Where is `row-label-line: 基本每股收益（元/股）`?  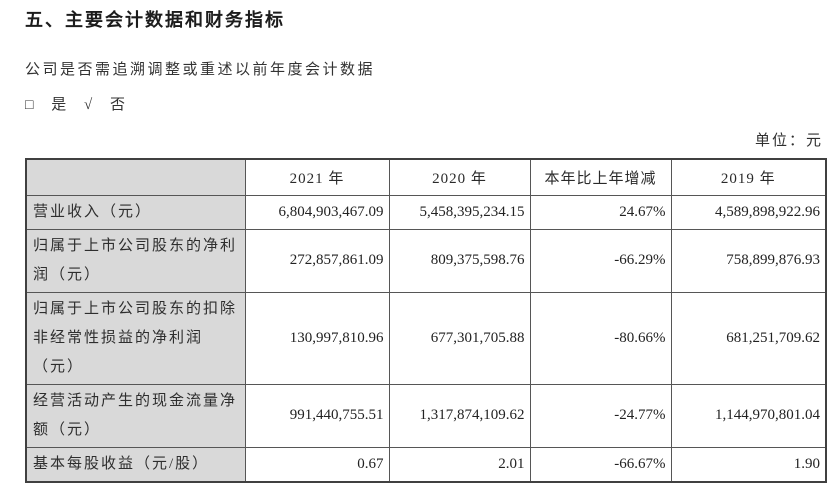 row-label-line: 基本每股收益（元/股） is located at coordinates (121, 463).